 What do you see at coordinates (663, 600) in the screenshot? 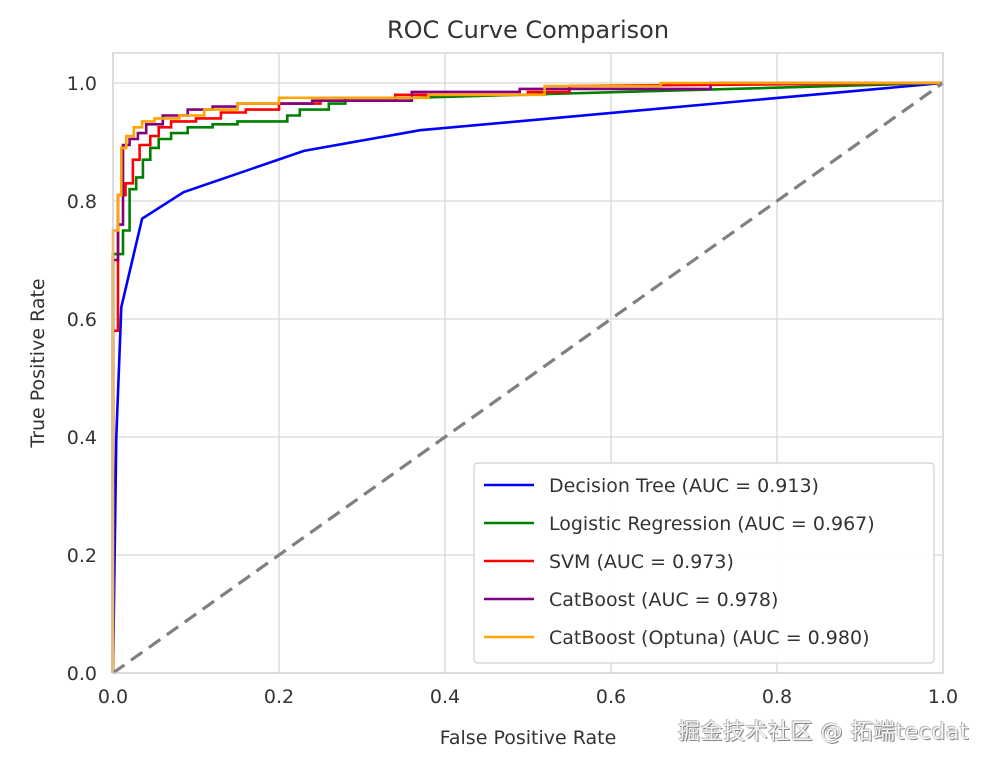
I see `legend-label: CatBoost (AUC = 0.978)` at bounding box center [663, 600].